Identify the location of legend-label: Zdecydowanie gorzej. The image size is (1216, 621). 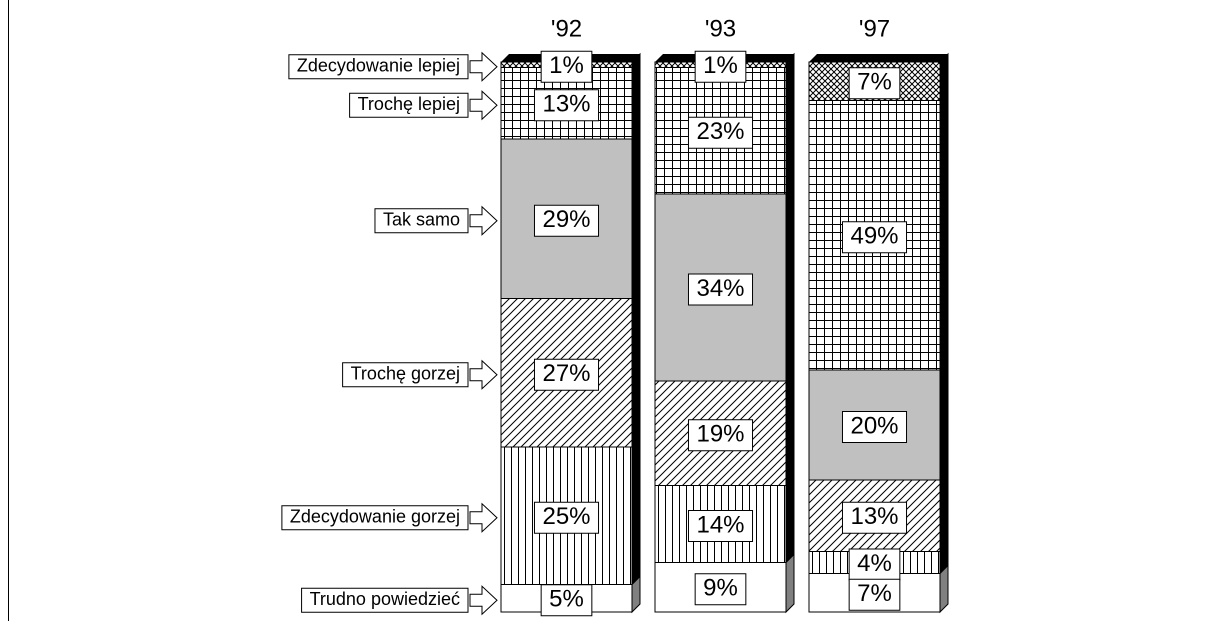
(375, 517).